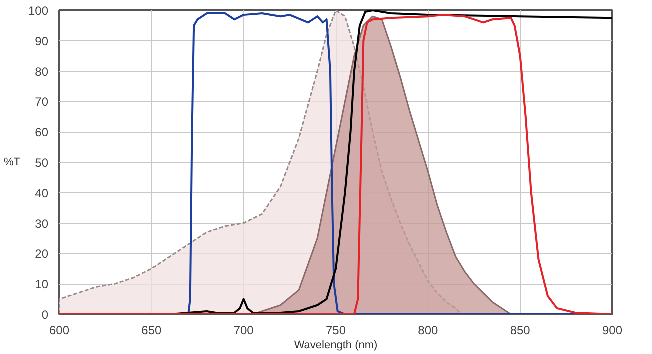  Describe the element at coordinates (42, 163) in the screenshot. I see `y-tick-label: 50` at that location.